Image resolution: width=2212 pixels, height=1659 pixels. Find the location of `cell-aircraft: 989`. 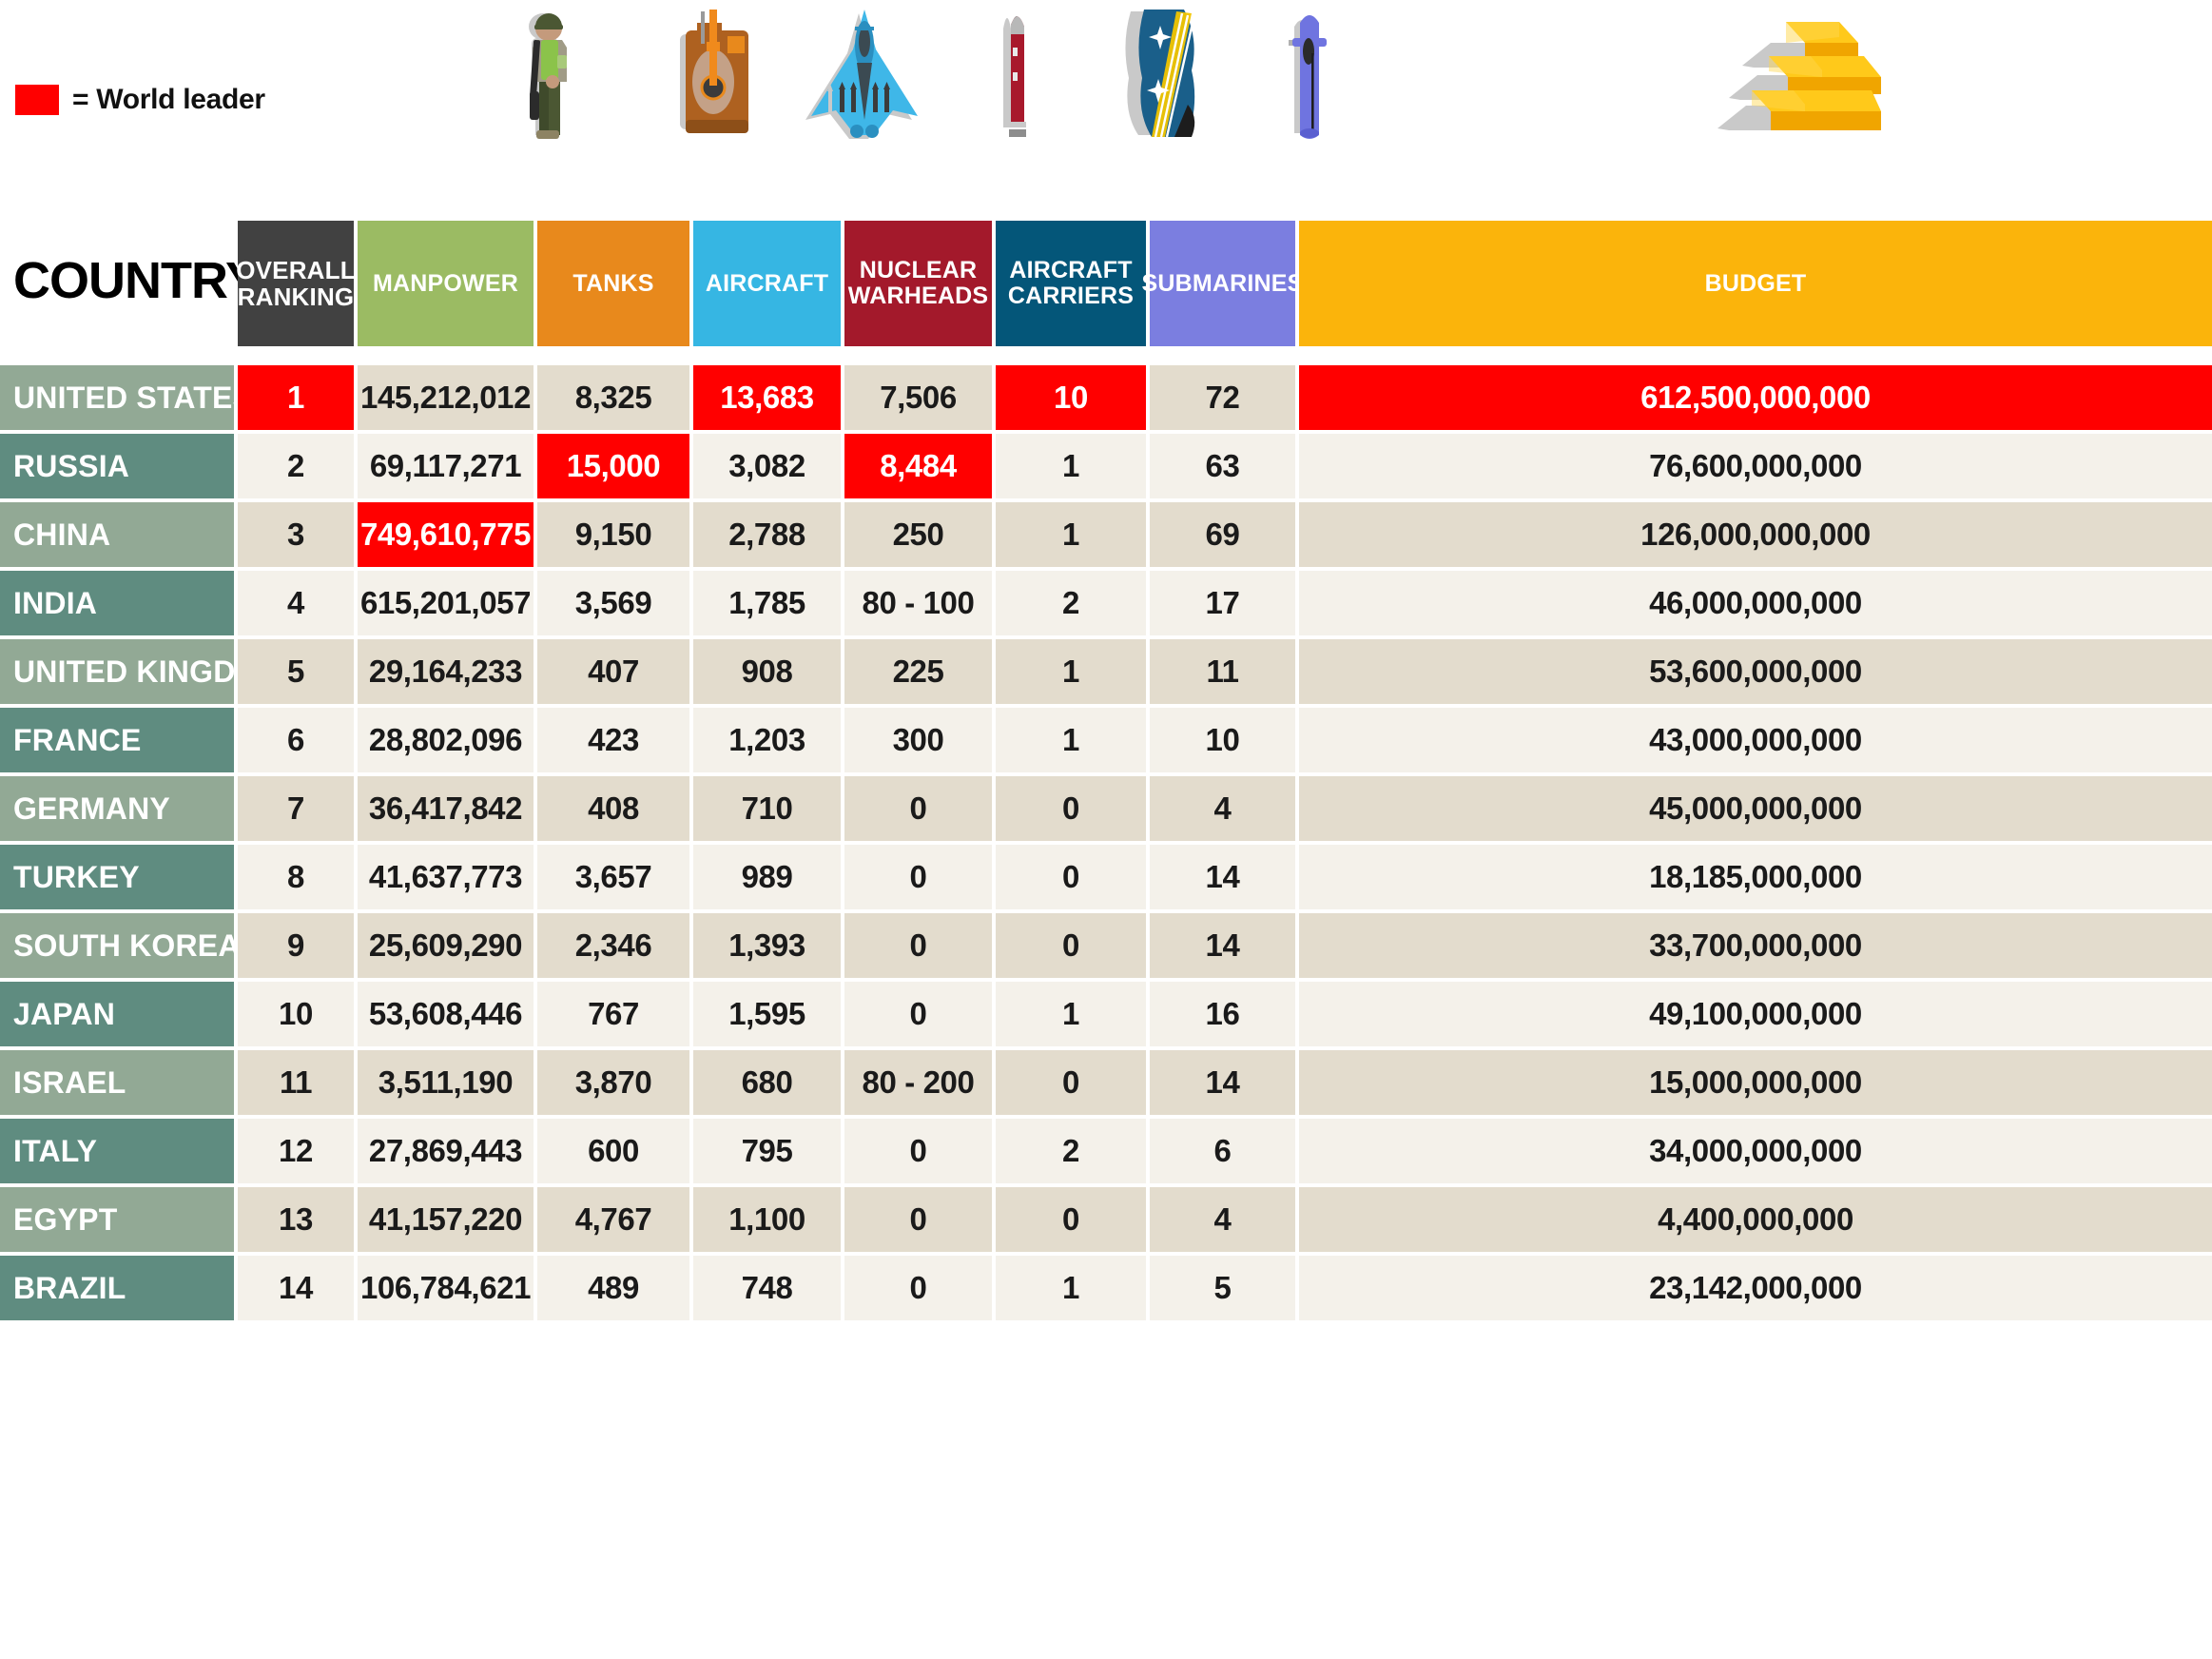

cell-aircraft: 989 is located at coordinates (767, 877).